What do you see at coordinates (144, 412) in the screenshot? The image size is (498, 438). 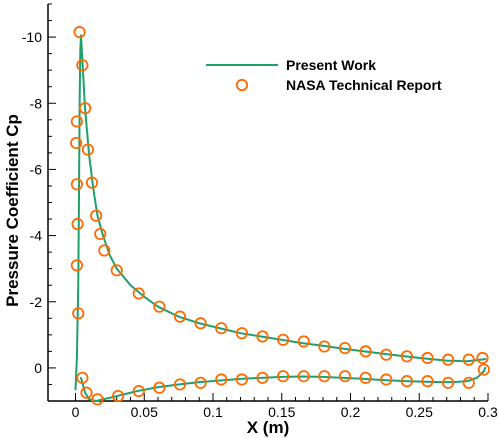 I see `x-tick-label: 0.05` at bounding box center [144, 412].